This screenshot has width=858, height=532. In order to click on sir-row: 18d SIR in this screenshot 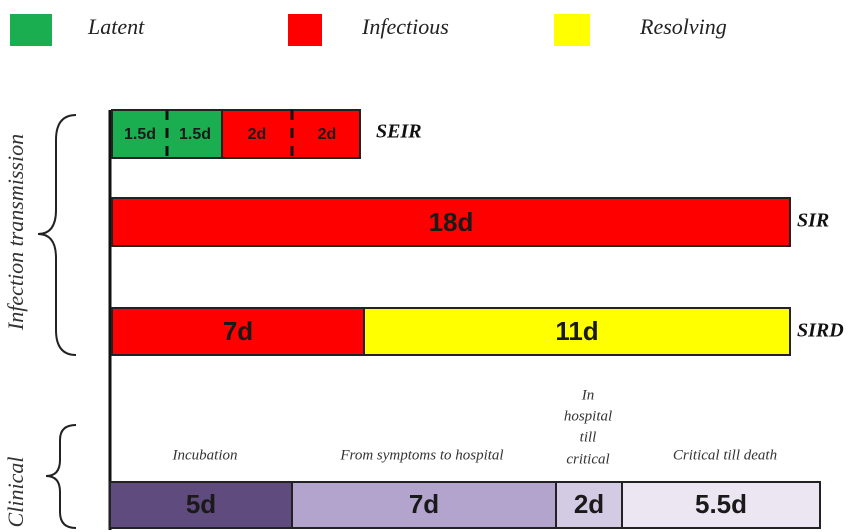, I will do `click(470, 222)`.